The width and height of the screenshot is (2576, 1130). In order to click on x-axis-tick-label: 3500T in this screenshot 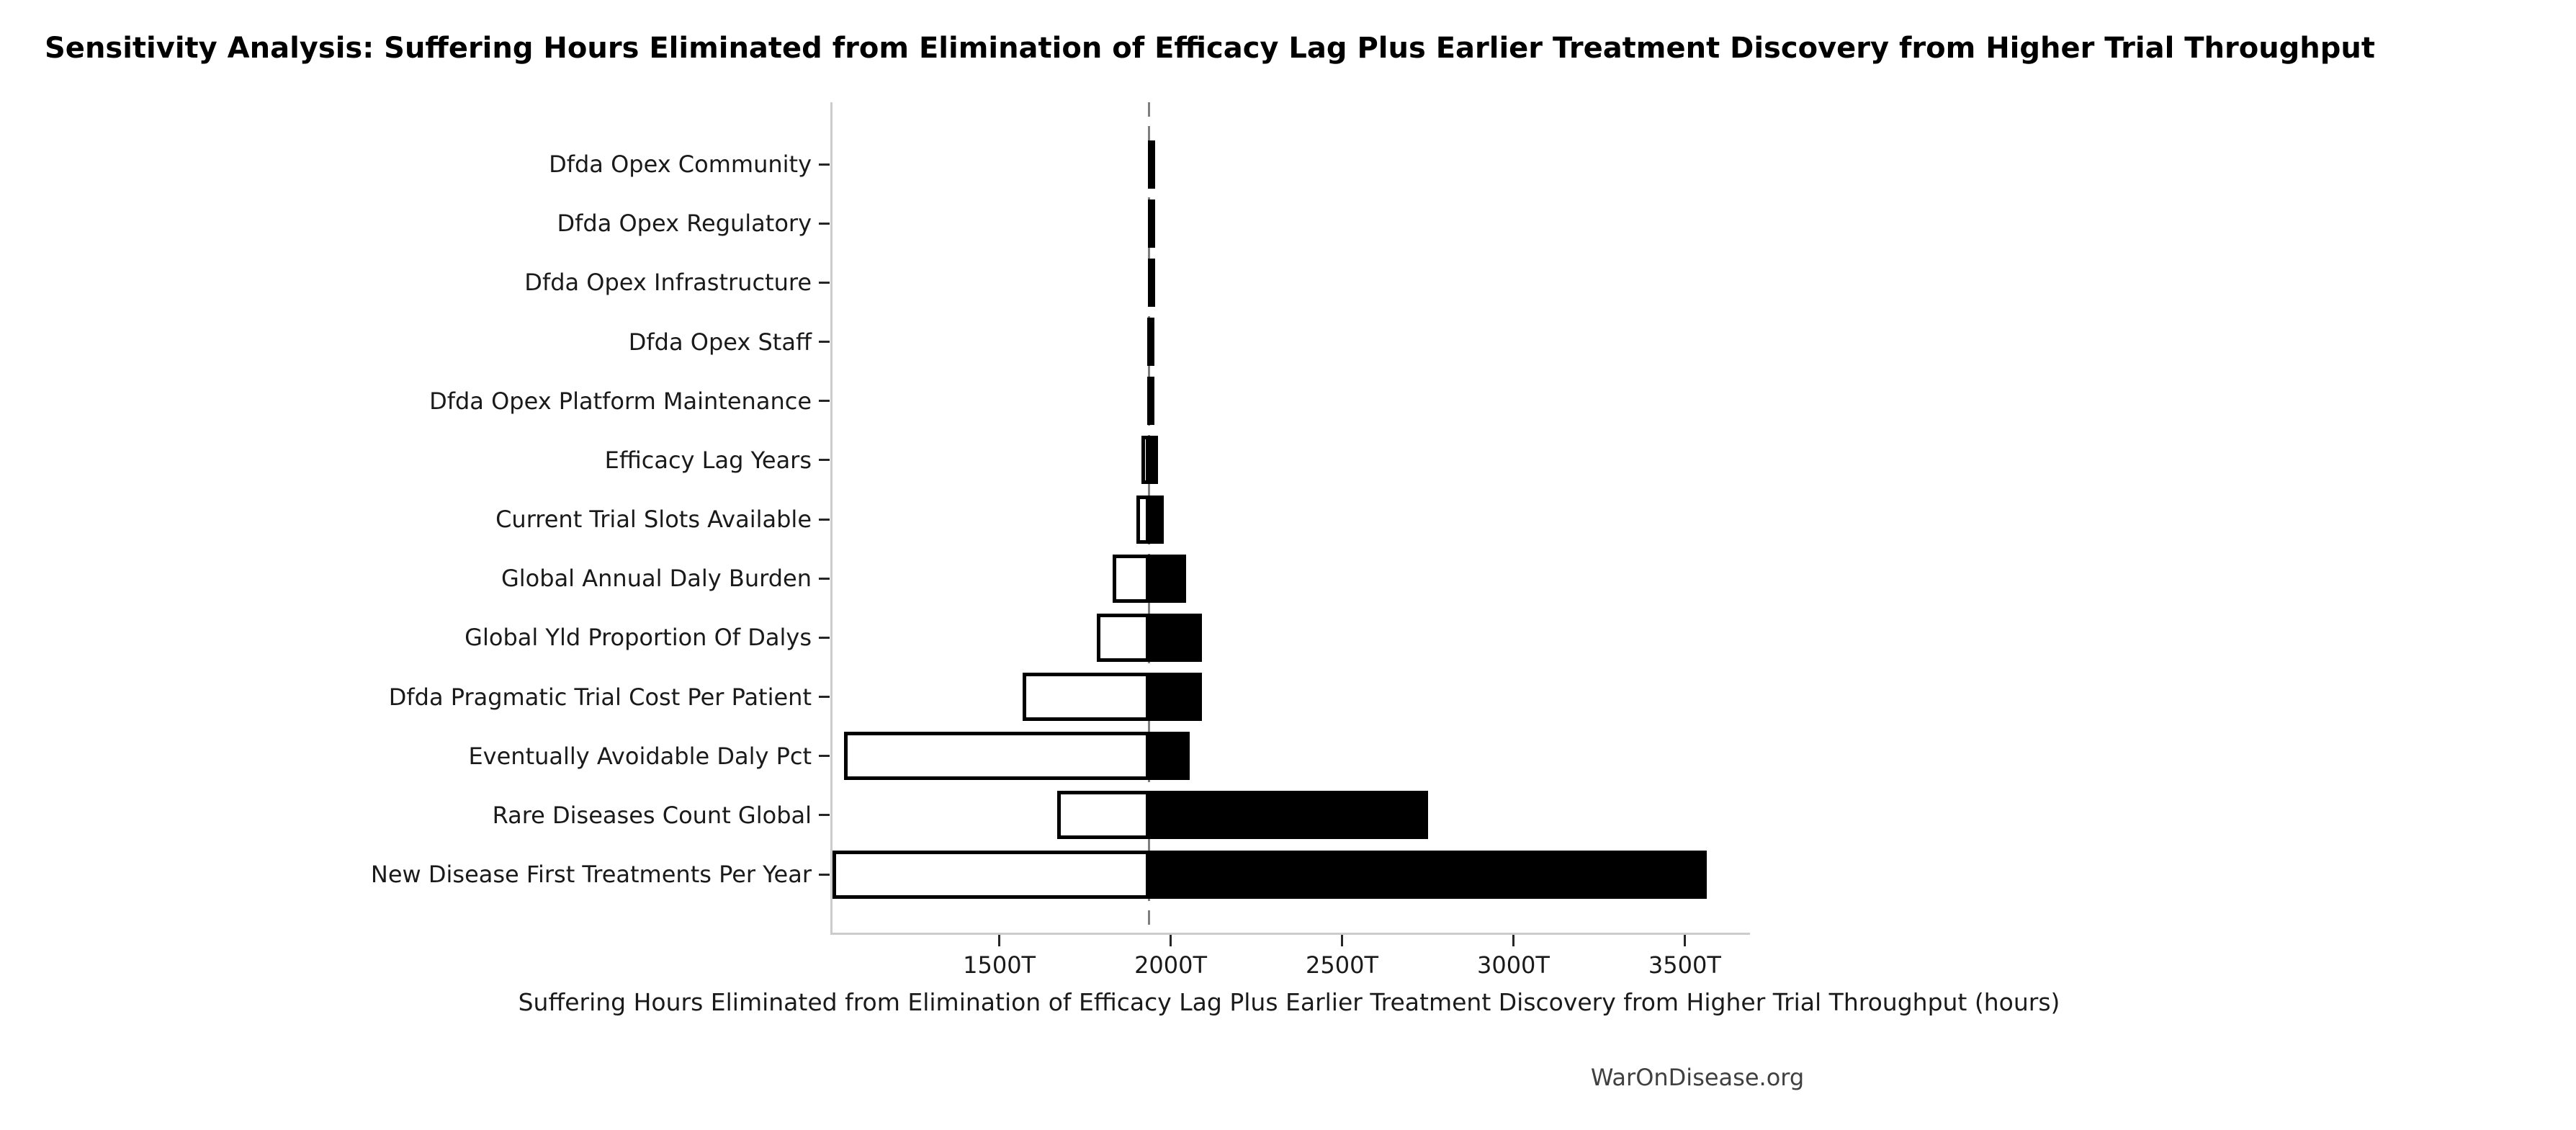, I will do `click(1684, 965)`.